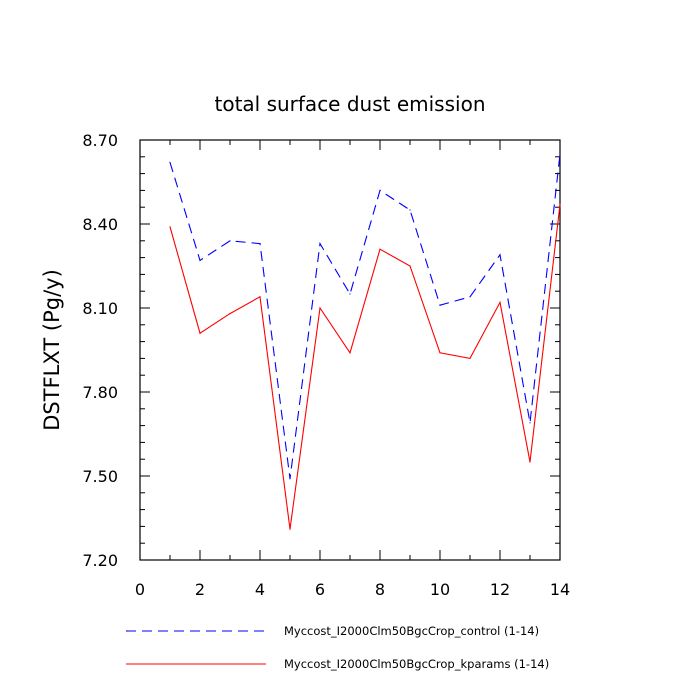 The width and height of the screenshot is (700, 700). I want to click on x-tick-label: 12, so click(500, 589).